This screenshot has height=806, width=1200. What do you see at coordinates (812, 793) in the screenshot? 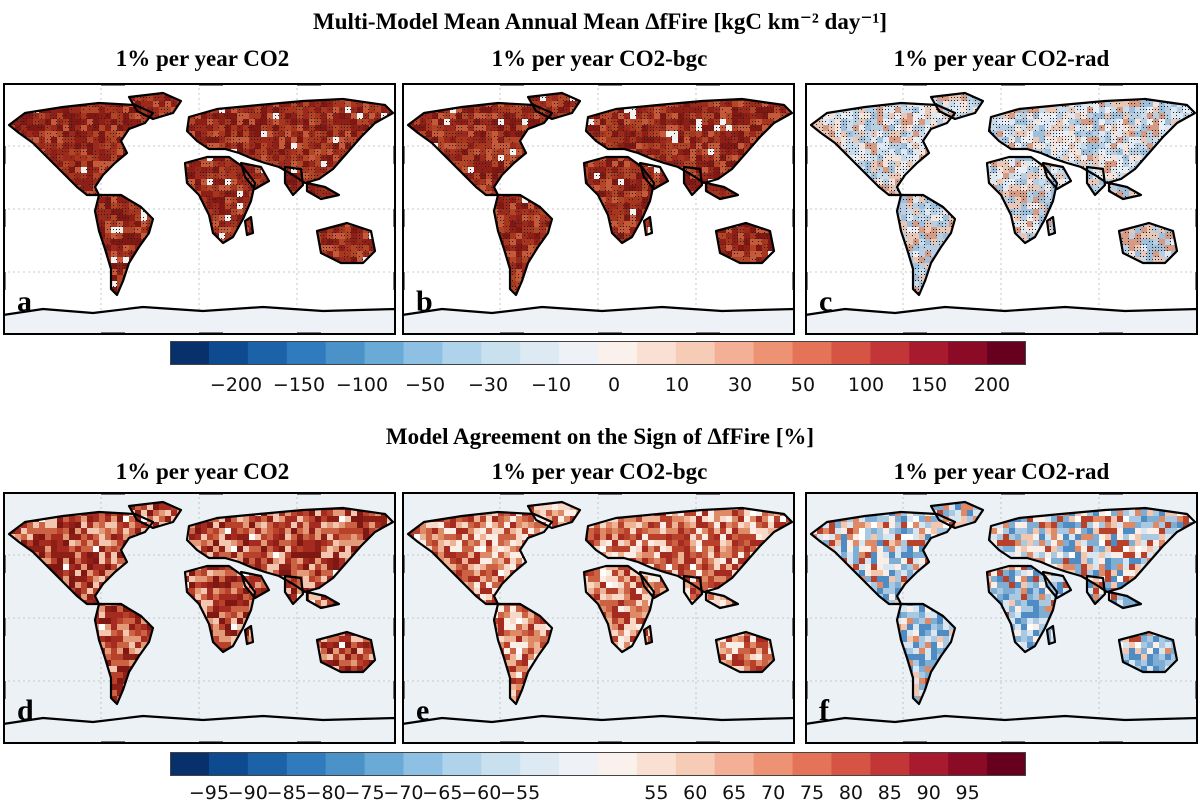
I see `colorbar-tick-label: 75` at bounding box center [812, 793].